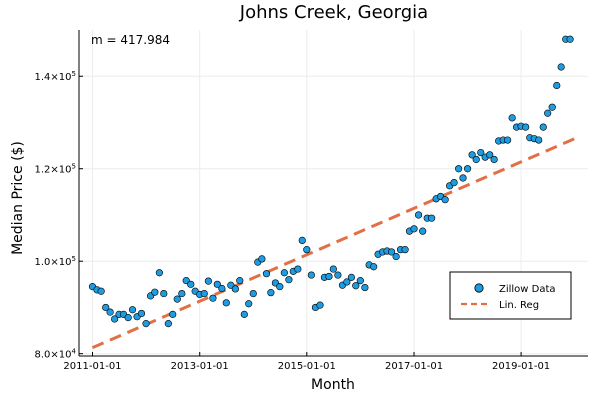 This screenshot has height=400, width=600. What do you see at coordinates (55, 261) in the screenshot?
I see `y-tick-label: 1.0×105` at bounding box center [55, 261].